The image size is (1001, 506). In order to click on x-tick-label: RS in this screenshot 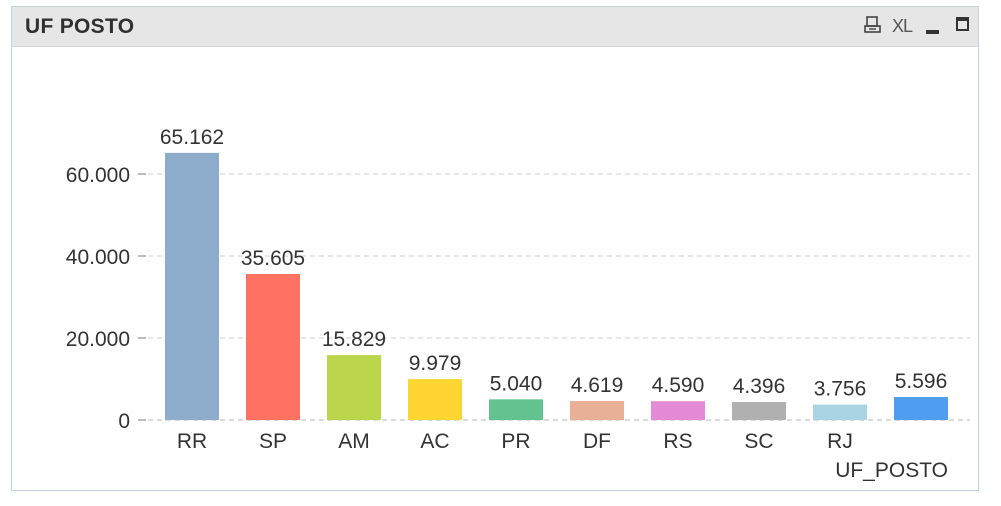, I will do `click(677, 441)`.